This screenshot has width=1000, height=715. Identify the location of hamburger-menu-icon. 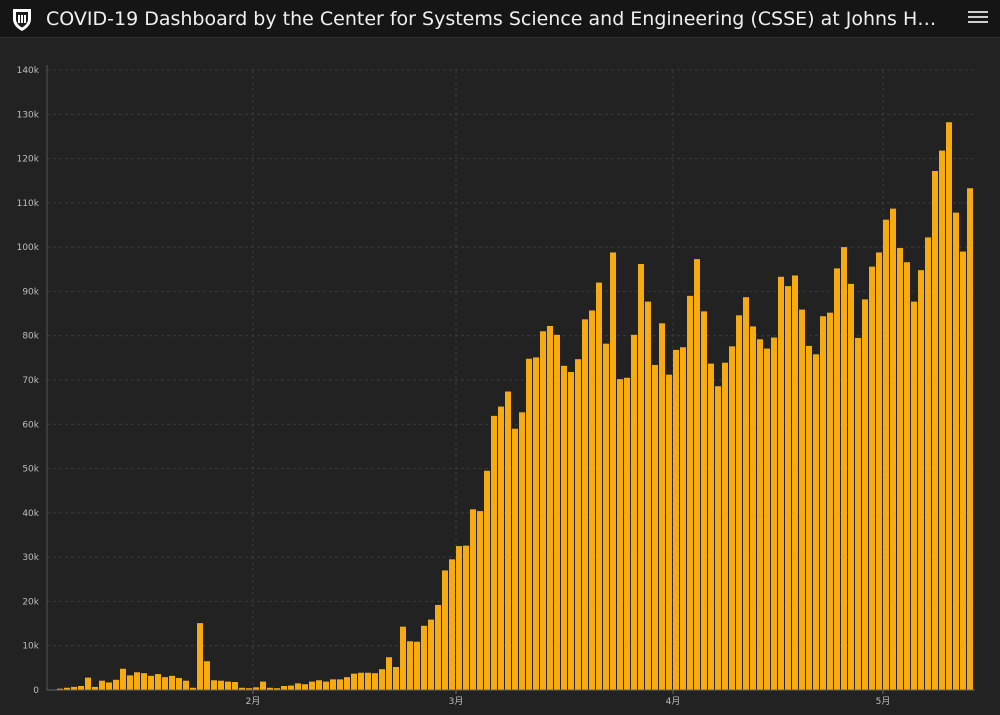
(978, 18).